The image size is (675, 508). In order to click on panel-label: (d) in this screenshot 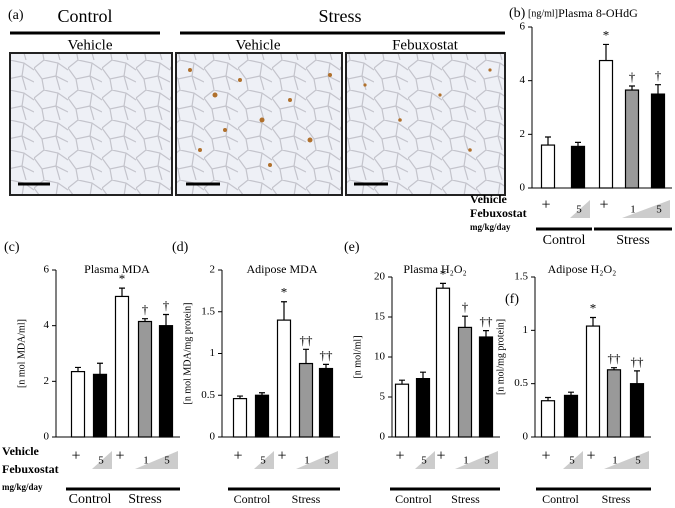, I will do `click(180, 247)`.